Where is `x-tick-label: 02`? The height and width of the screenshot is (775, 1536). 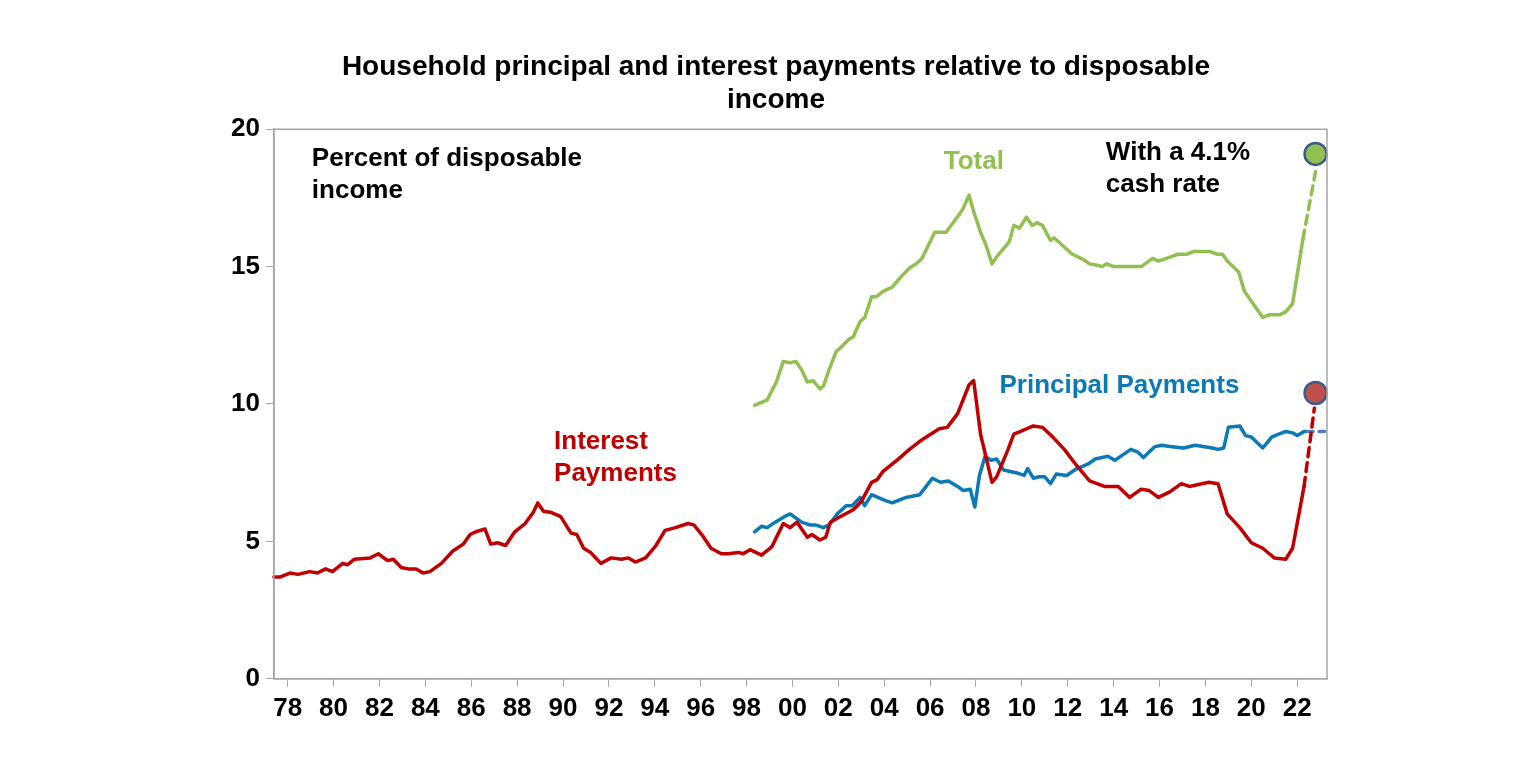
x-tick-label: 02 is located at coordinates (838, 706).